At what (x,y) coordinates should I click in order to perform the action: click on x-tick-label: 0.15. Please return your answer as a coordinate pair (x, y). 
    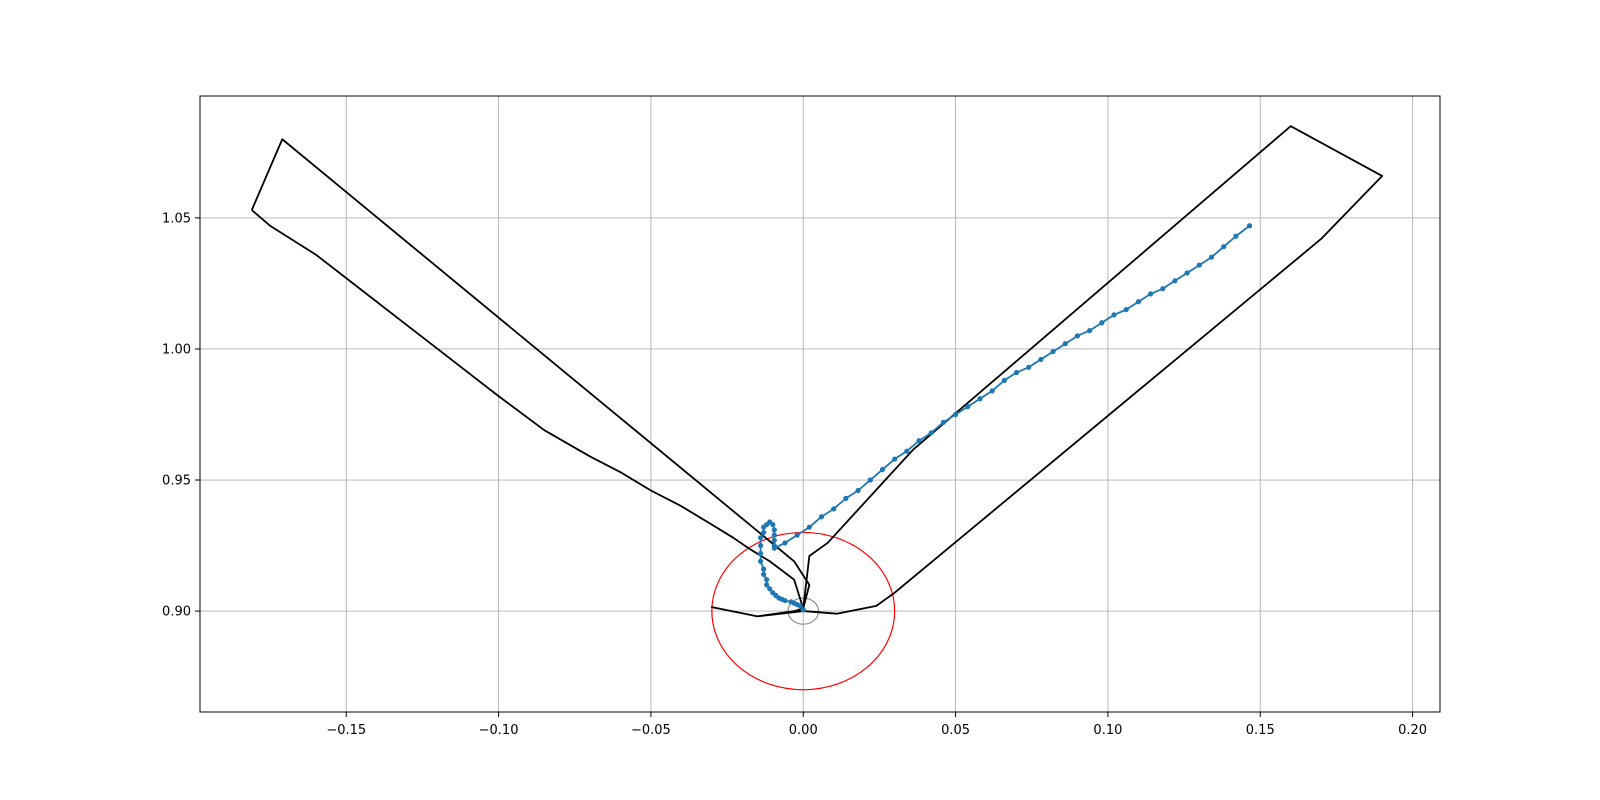
    Looking at the image, I should click on (1260, 730).